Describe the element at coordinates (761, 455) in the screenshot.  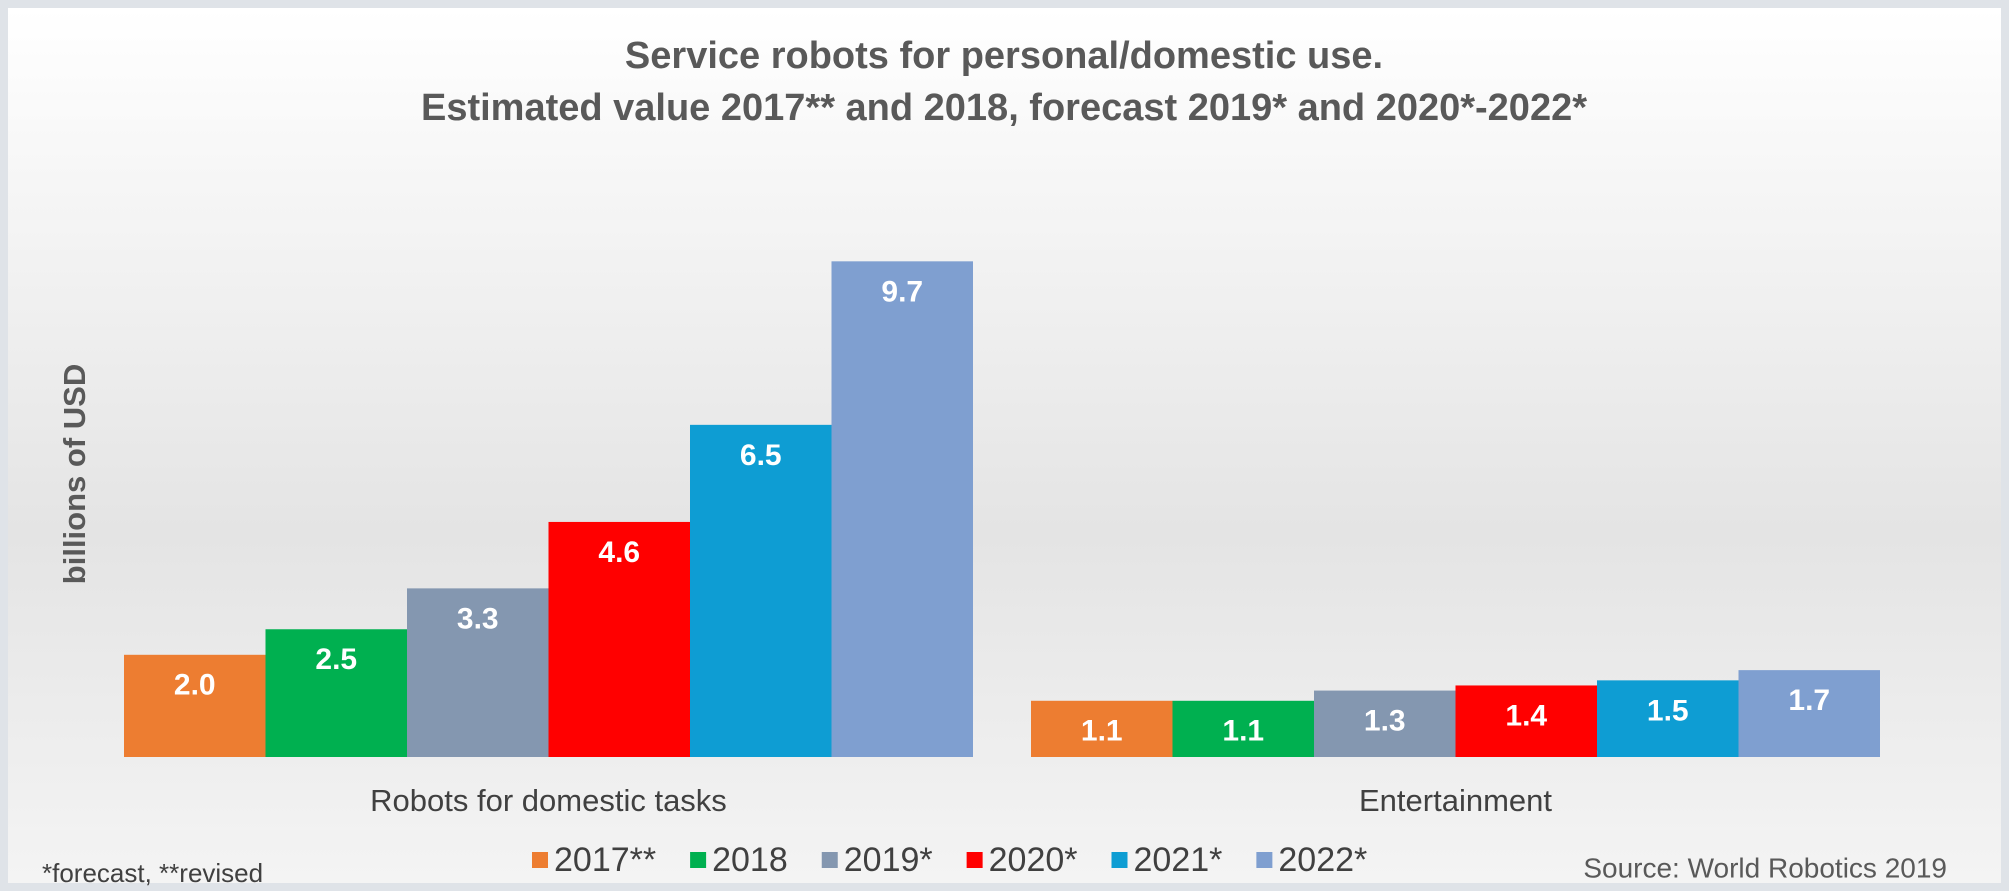
I see `data-label: 6.5` at that location.